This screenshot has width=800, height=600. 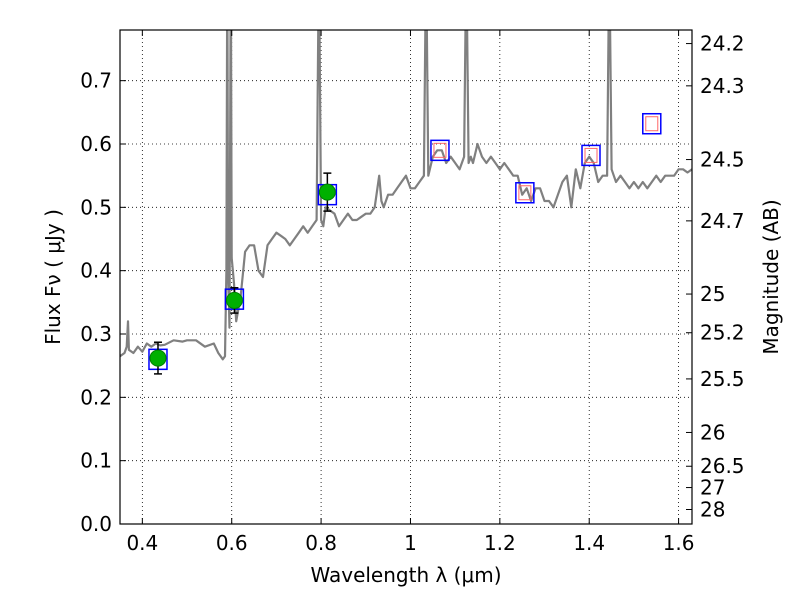 What do you see at coordinates (96, 397) in the screenshot?
I see `y-tick-label: 0.2` at bounding box center [96, 397].